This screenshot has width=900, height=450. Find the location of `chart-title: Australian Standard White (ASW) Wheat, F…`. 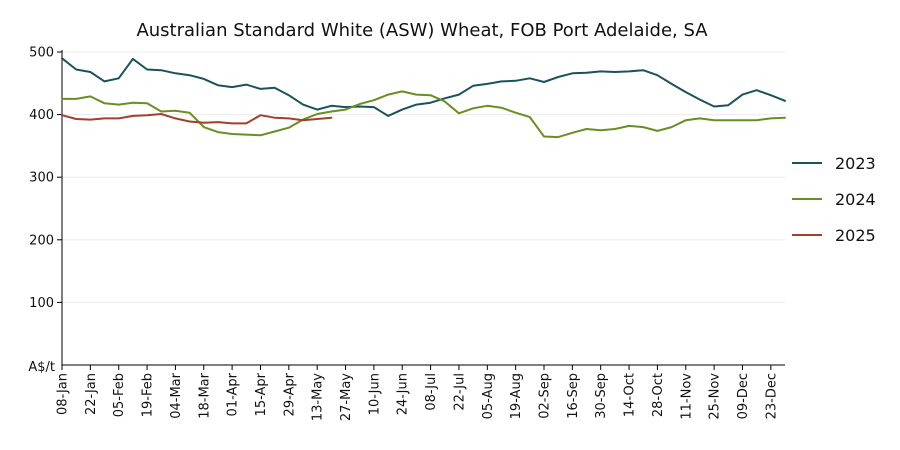

chart-title: Australian Standard White (ASW) Wheat, F… is located at coordinates (422, 30).